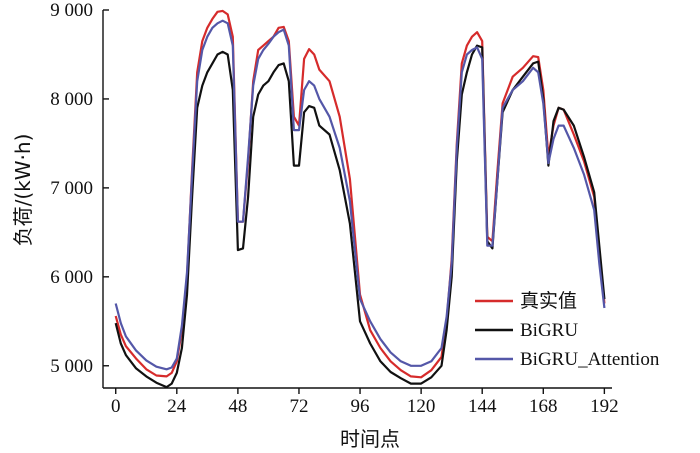 The width and height of the screenshot is (700, 453). What do you see at coordinates (548, 301) in the screenshot?
I see `legend-label-0: 真实值` at bounding box center [548, 301].